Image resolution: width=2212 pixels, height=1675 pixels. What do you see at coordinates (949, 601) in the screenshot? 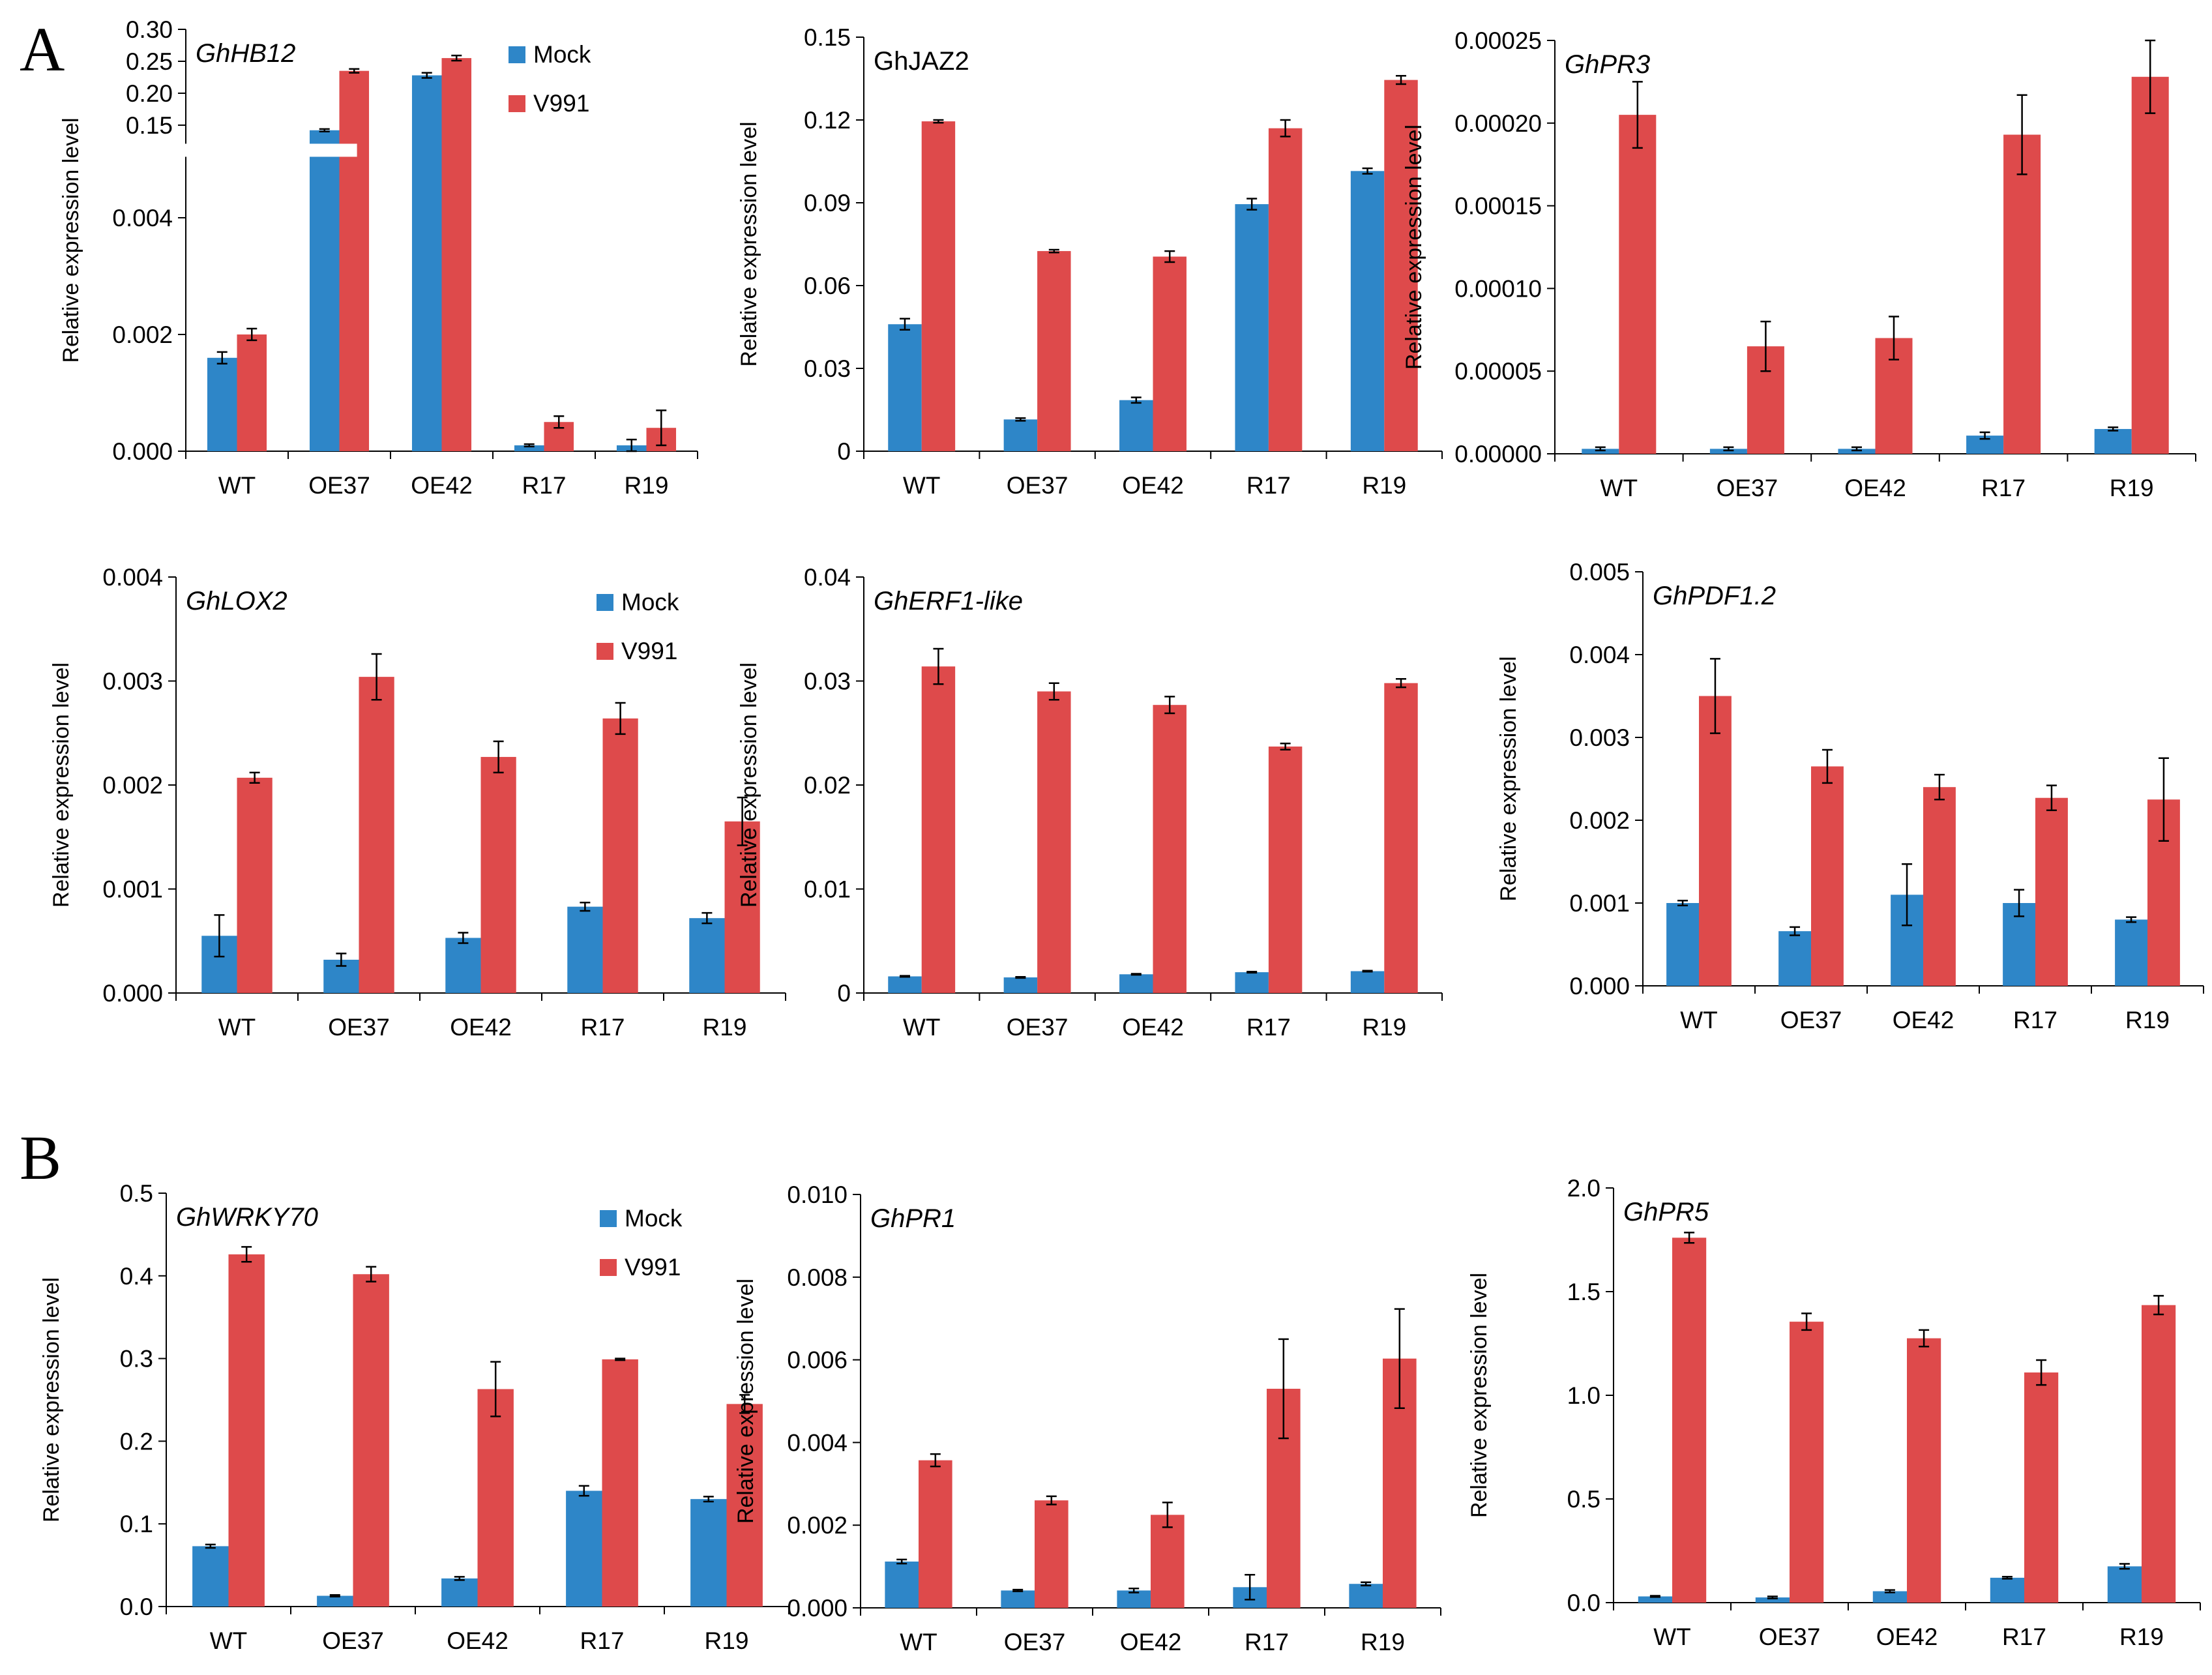
I see `chart-title: GhERF1-like` at bounding box center [949, 601].